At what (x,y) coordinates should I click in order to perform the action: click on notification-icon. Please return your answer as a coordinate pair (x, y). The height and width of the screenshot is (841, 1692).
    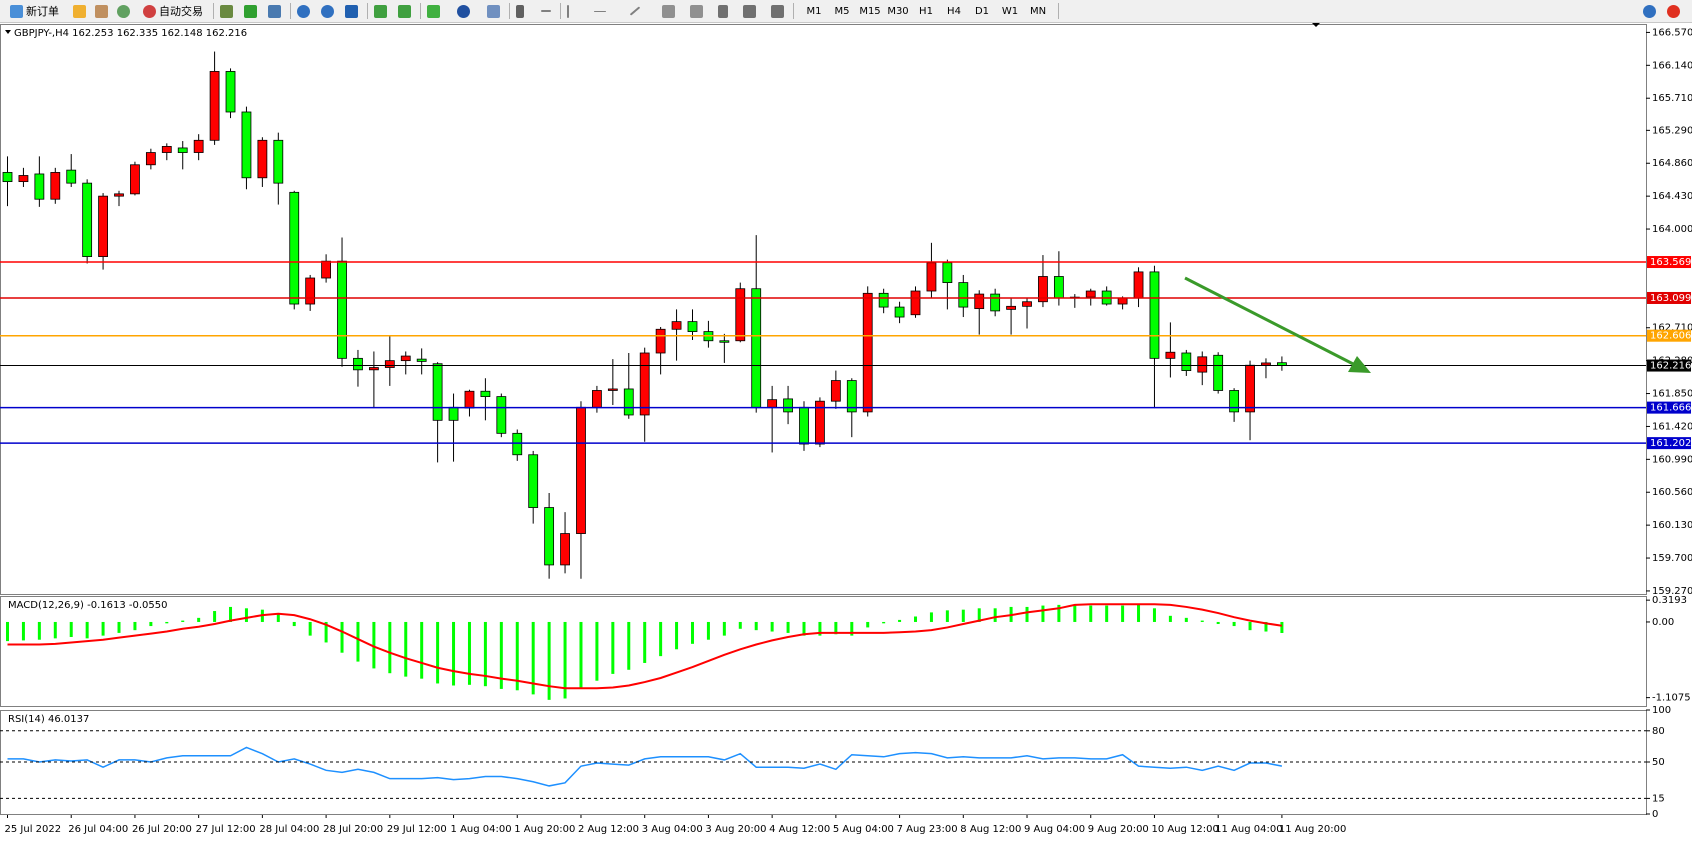
    Looking at the image, I should click on (1673, 11).